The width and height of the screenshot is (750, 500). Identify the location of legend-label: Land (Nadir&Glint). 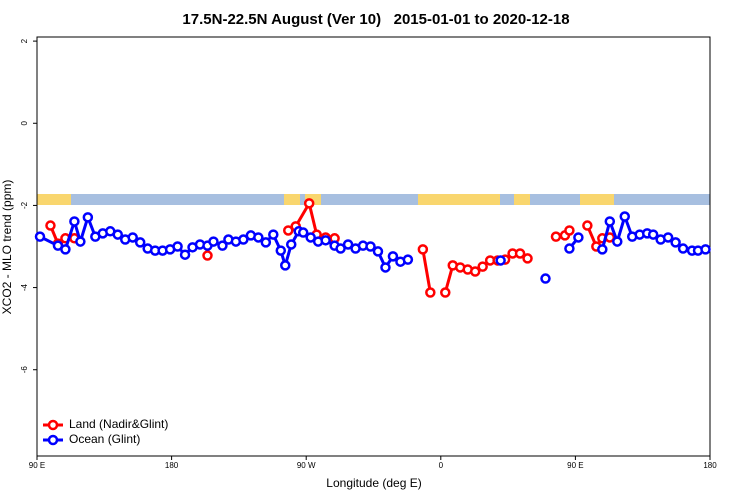
(118, 424).